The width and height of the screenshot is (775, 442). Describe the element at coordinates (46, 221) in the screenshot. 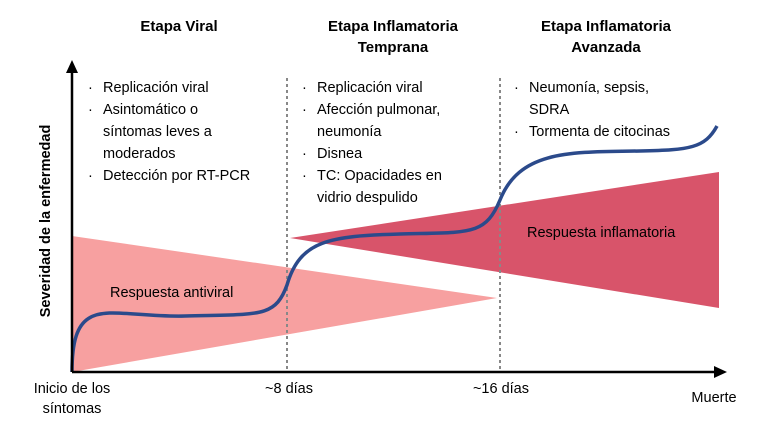

I see `y-axis-label: Severidad de la enfermedad` at that location.